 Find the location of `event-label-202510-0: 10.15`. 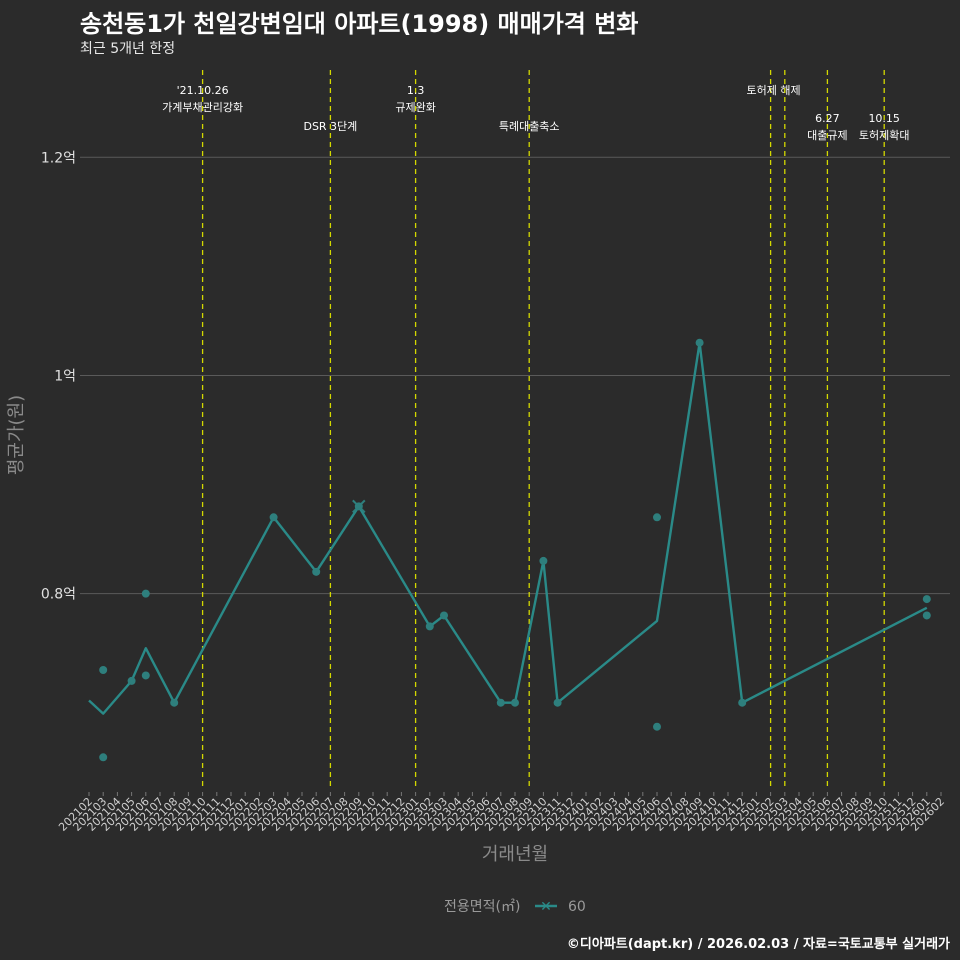

event-label-202510-0: 10.15 is located at coordinates (884, 118).